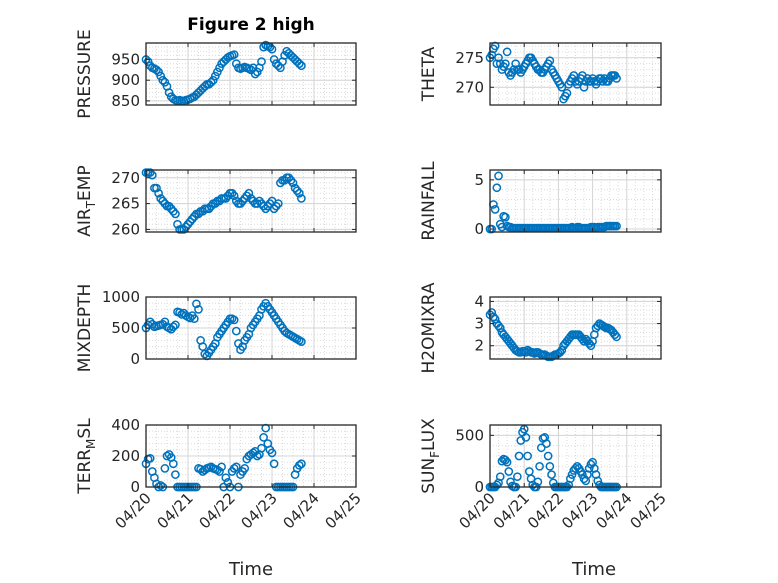  Describe the element at coordinates (125, 80) in the screenshot. I see `y-tick-label: 900` at that location.